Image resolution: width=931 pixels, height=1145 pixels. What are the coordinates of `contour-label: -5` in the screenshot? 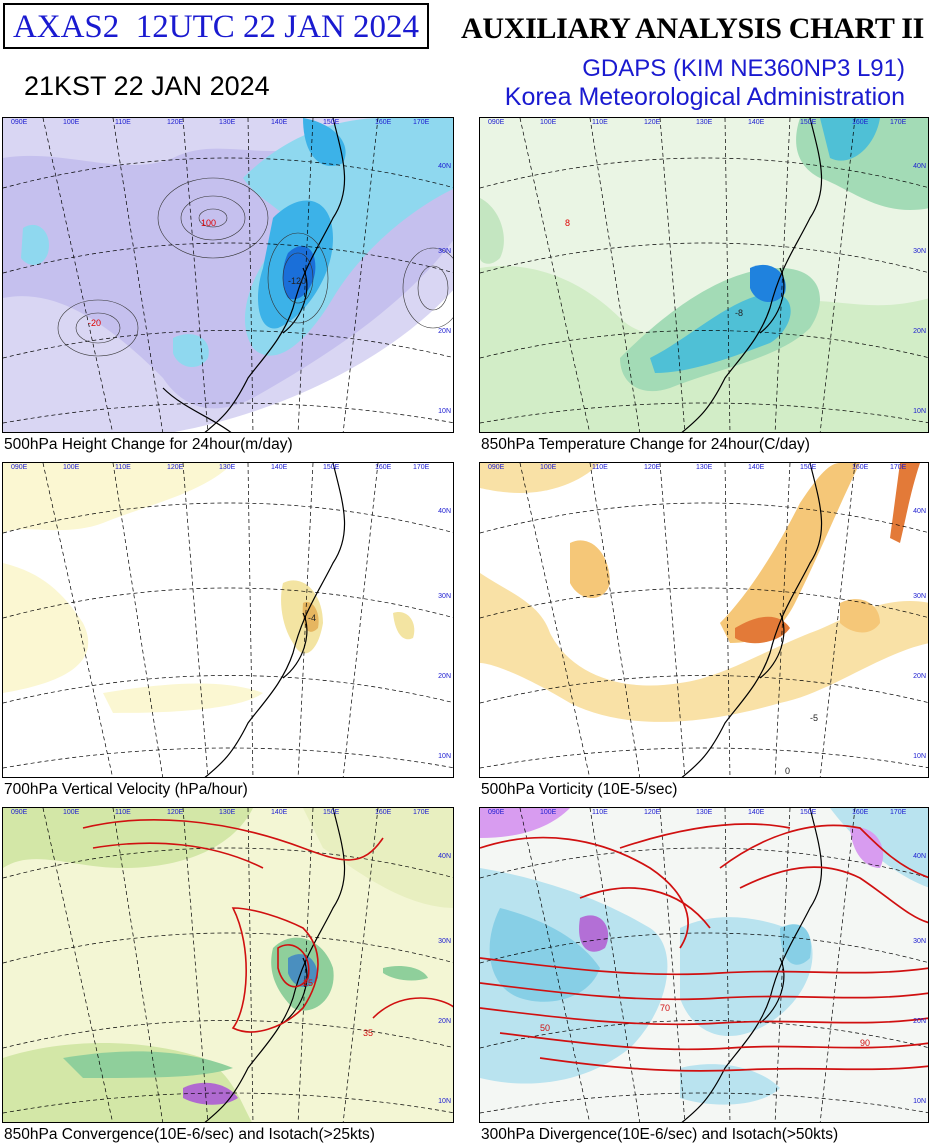 It's located at (814, 718).